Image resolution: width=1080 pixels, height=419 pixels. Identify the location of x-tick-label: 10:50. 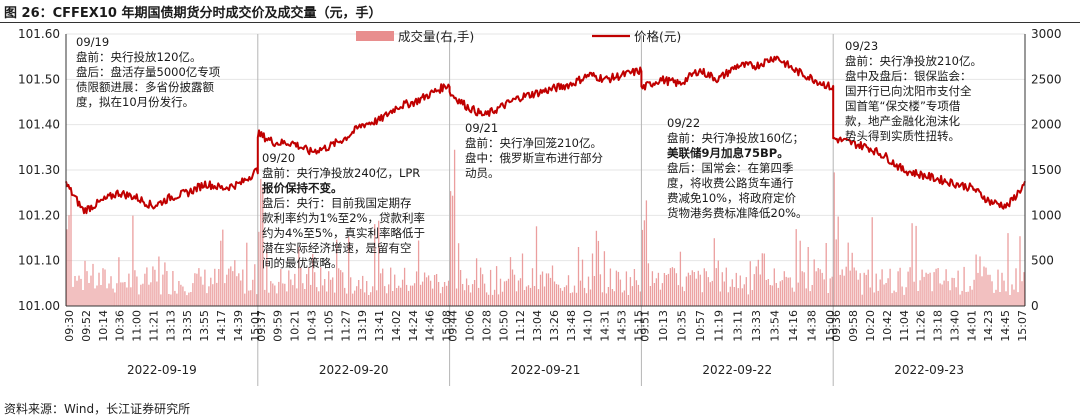
(503, 326).